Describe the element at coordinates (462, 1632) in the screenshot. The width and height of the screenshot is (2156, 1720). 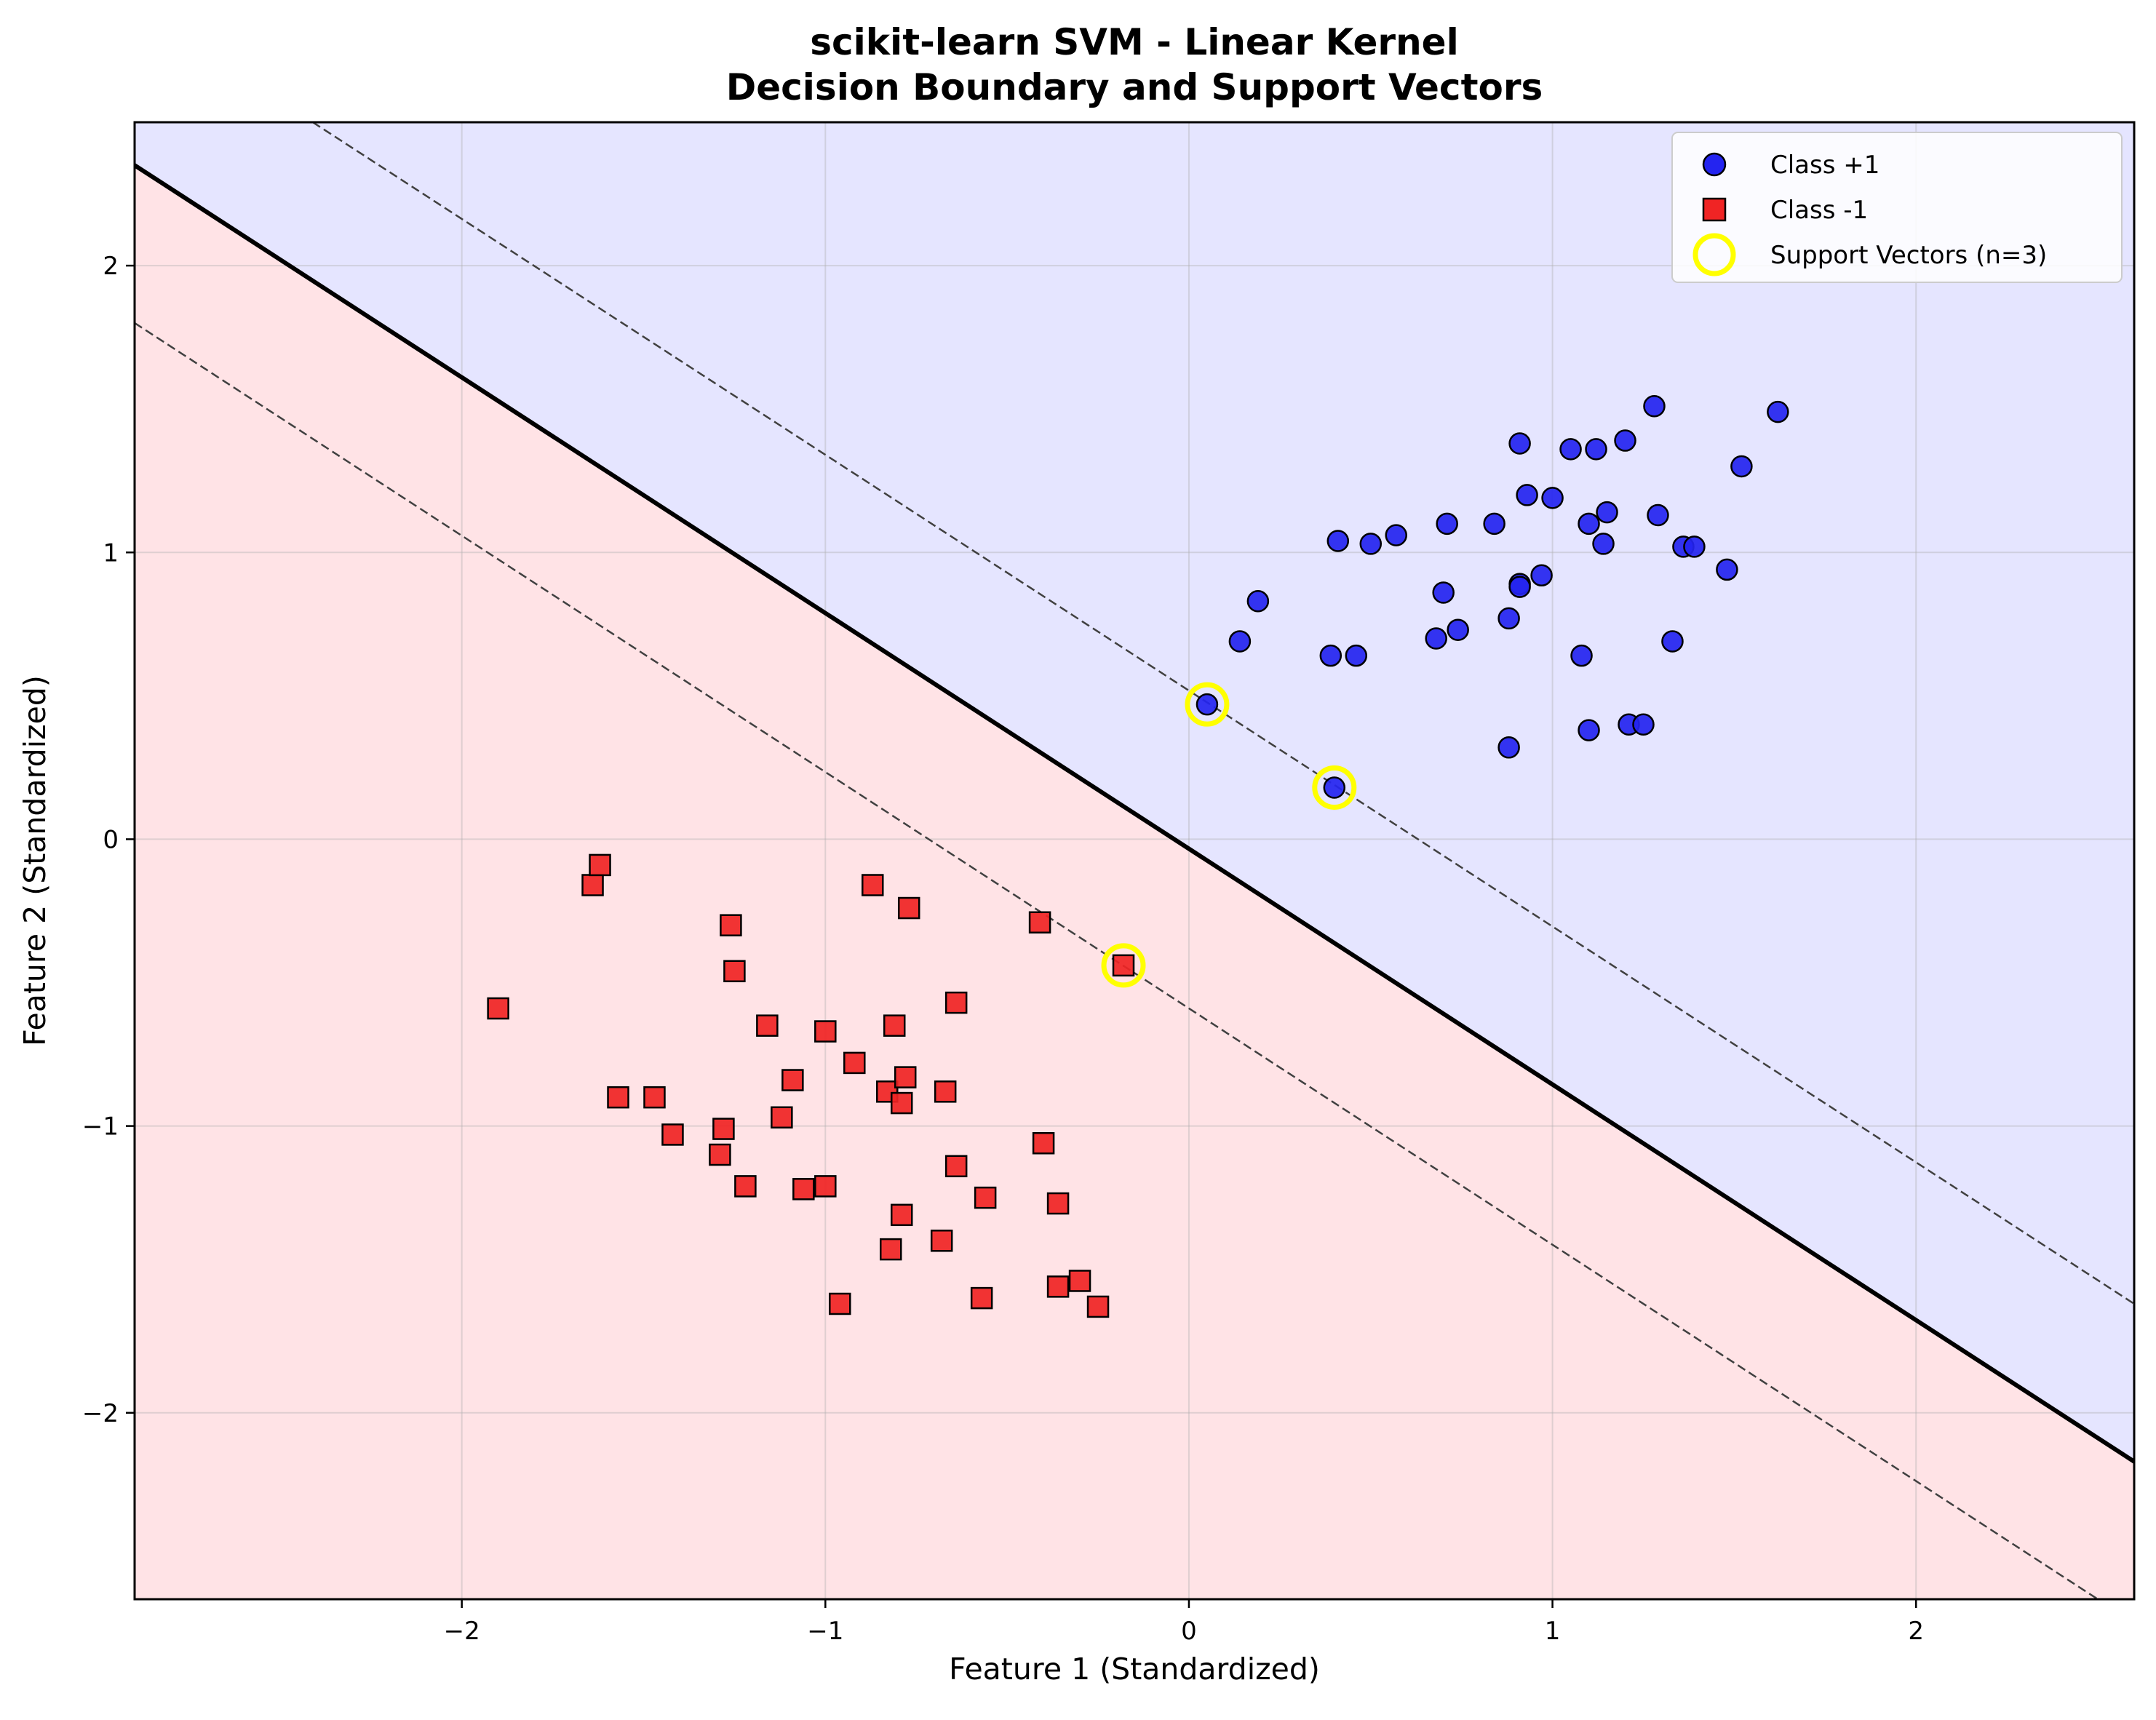
I see `x-tick-label: −2` at that location.